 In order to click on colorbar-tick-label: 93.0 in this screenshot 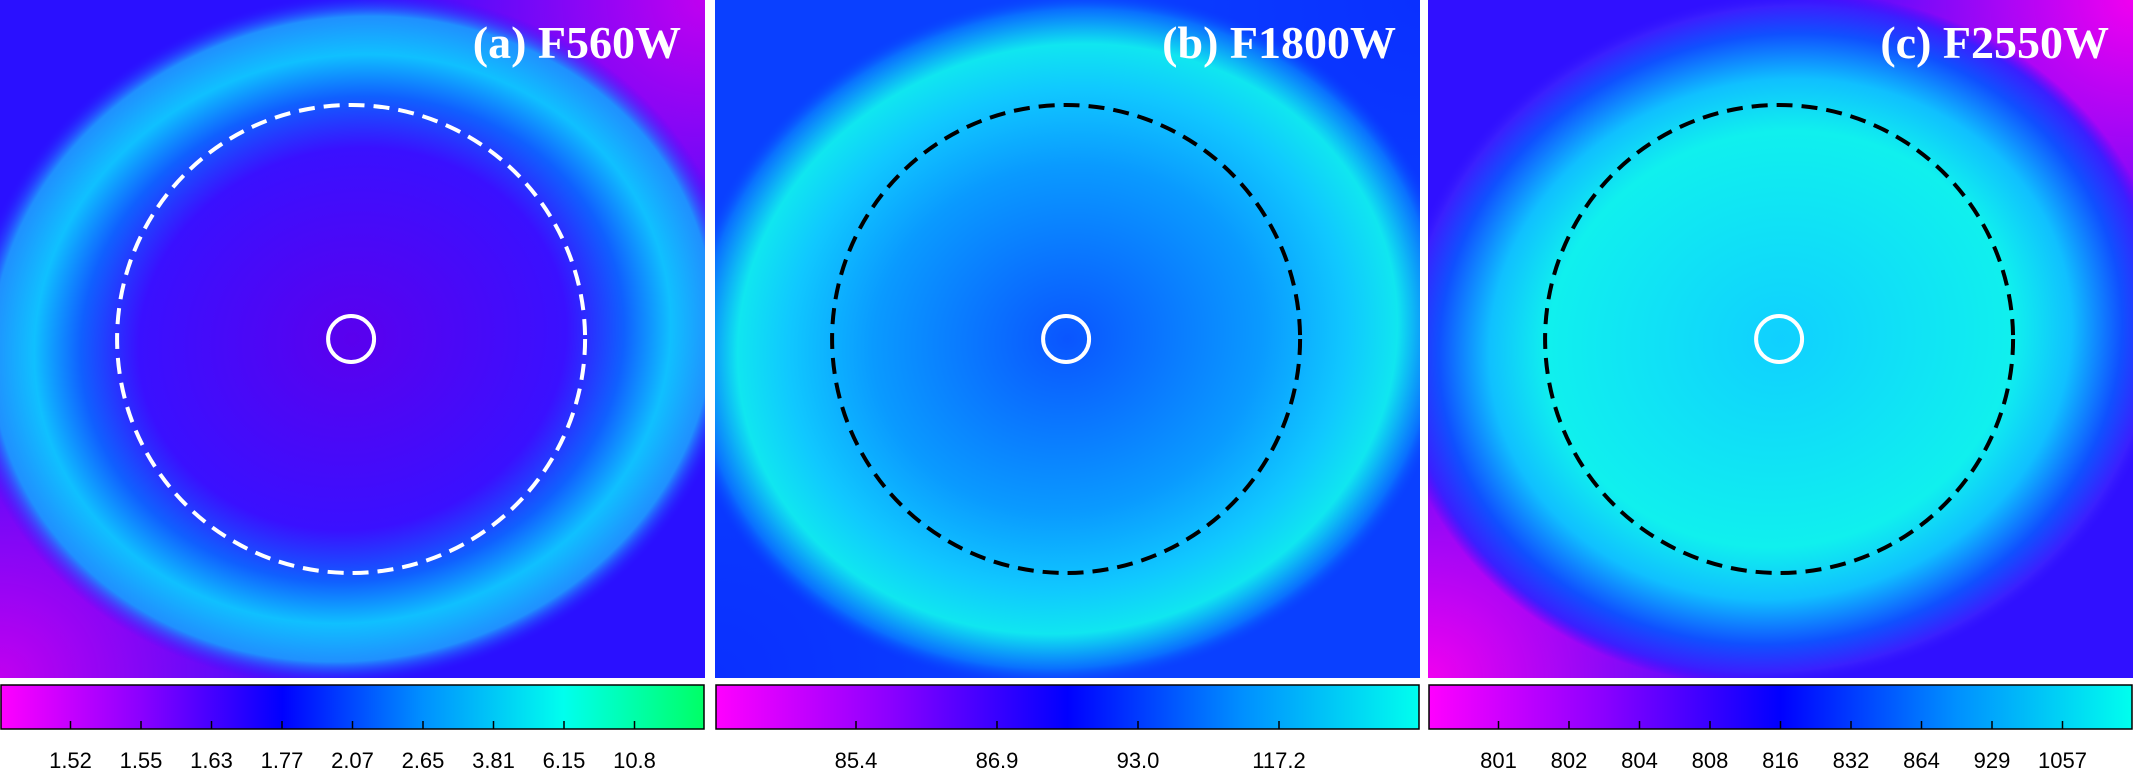, I will do `click(1138, 760)`.